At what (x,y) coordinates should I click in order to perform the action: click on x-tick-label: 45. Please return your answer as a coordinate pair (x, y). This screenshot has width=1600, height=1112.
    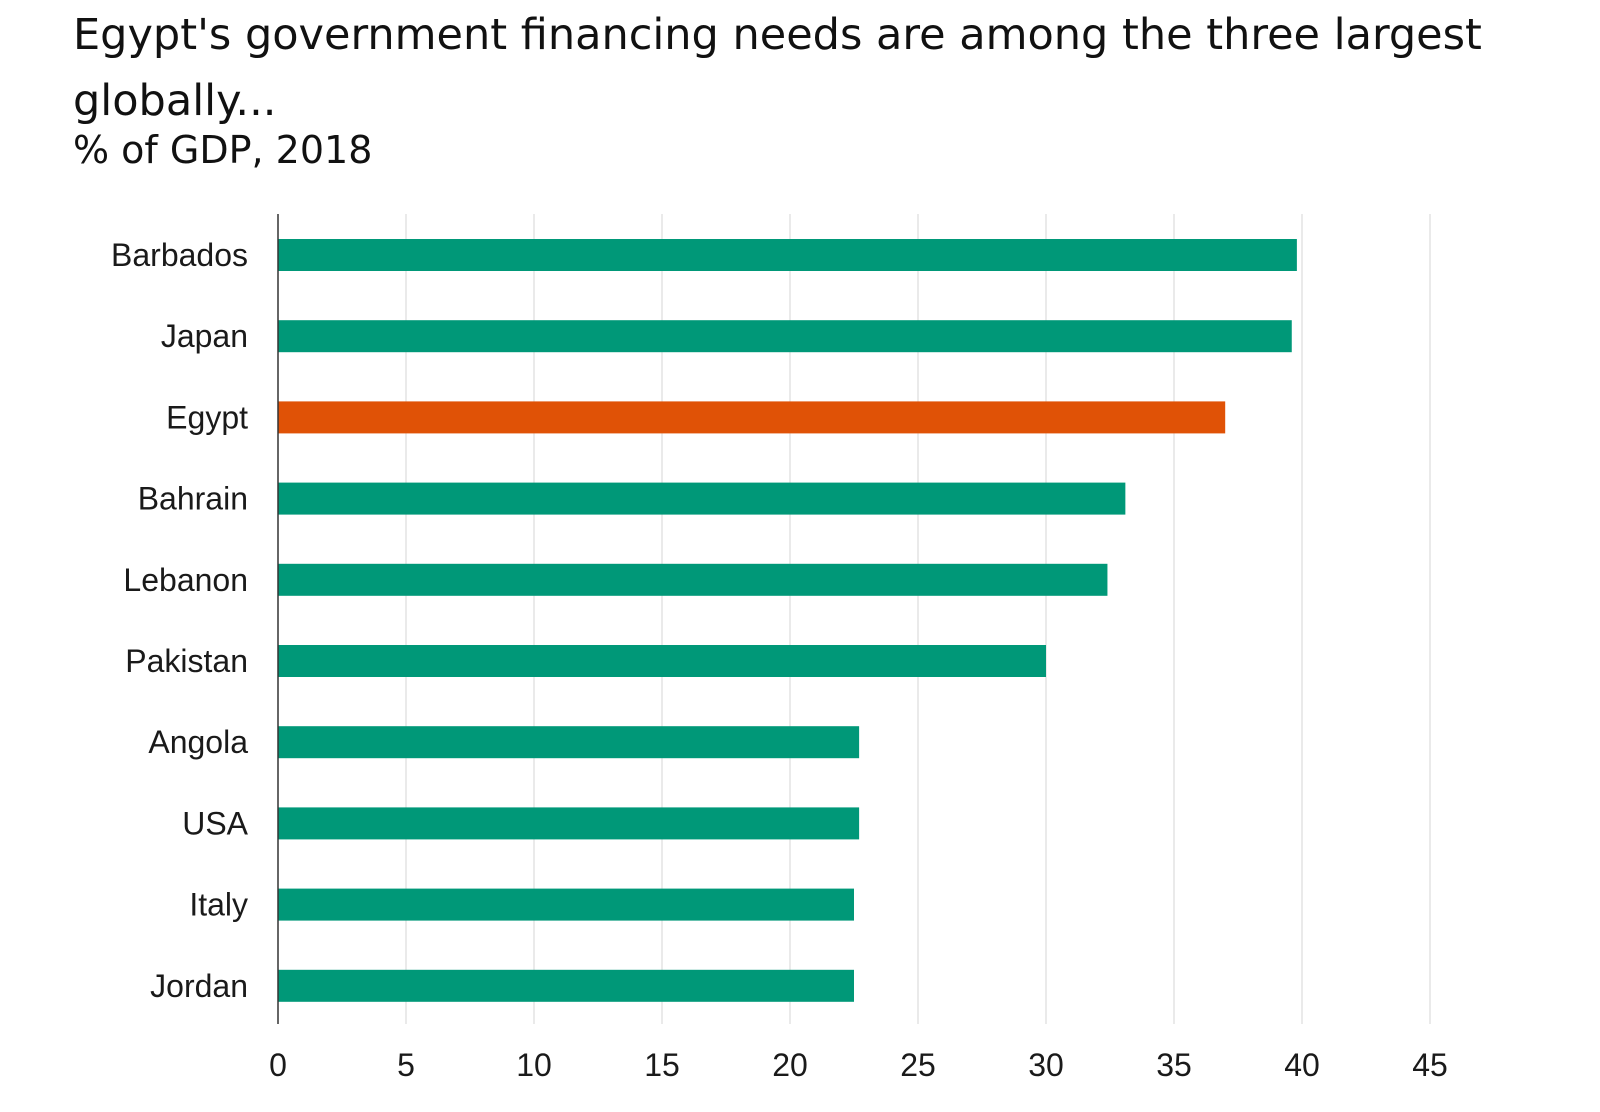
    Looking at the image, I should click on (1430, 1065).